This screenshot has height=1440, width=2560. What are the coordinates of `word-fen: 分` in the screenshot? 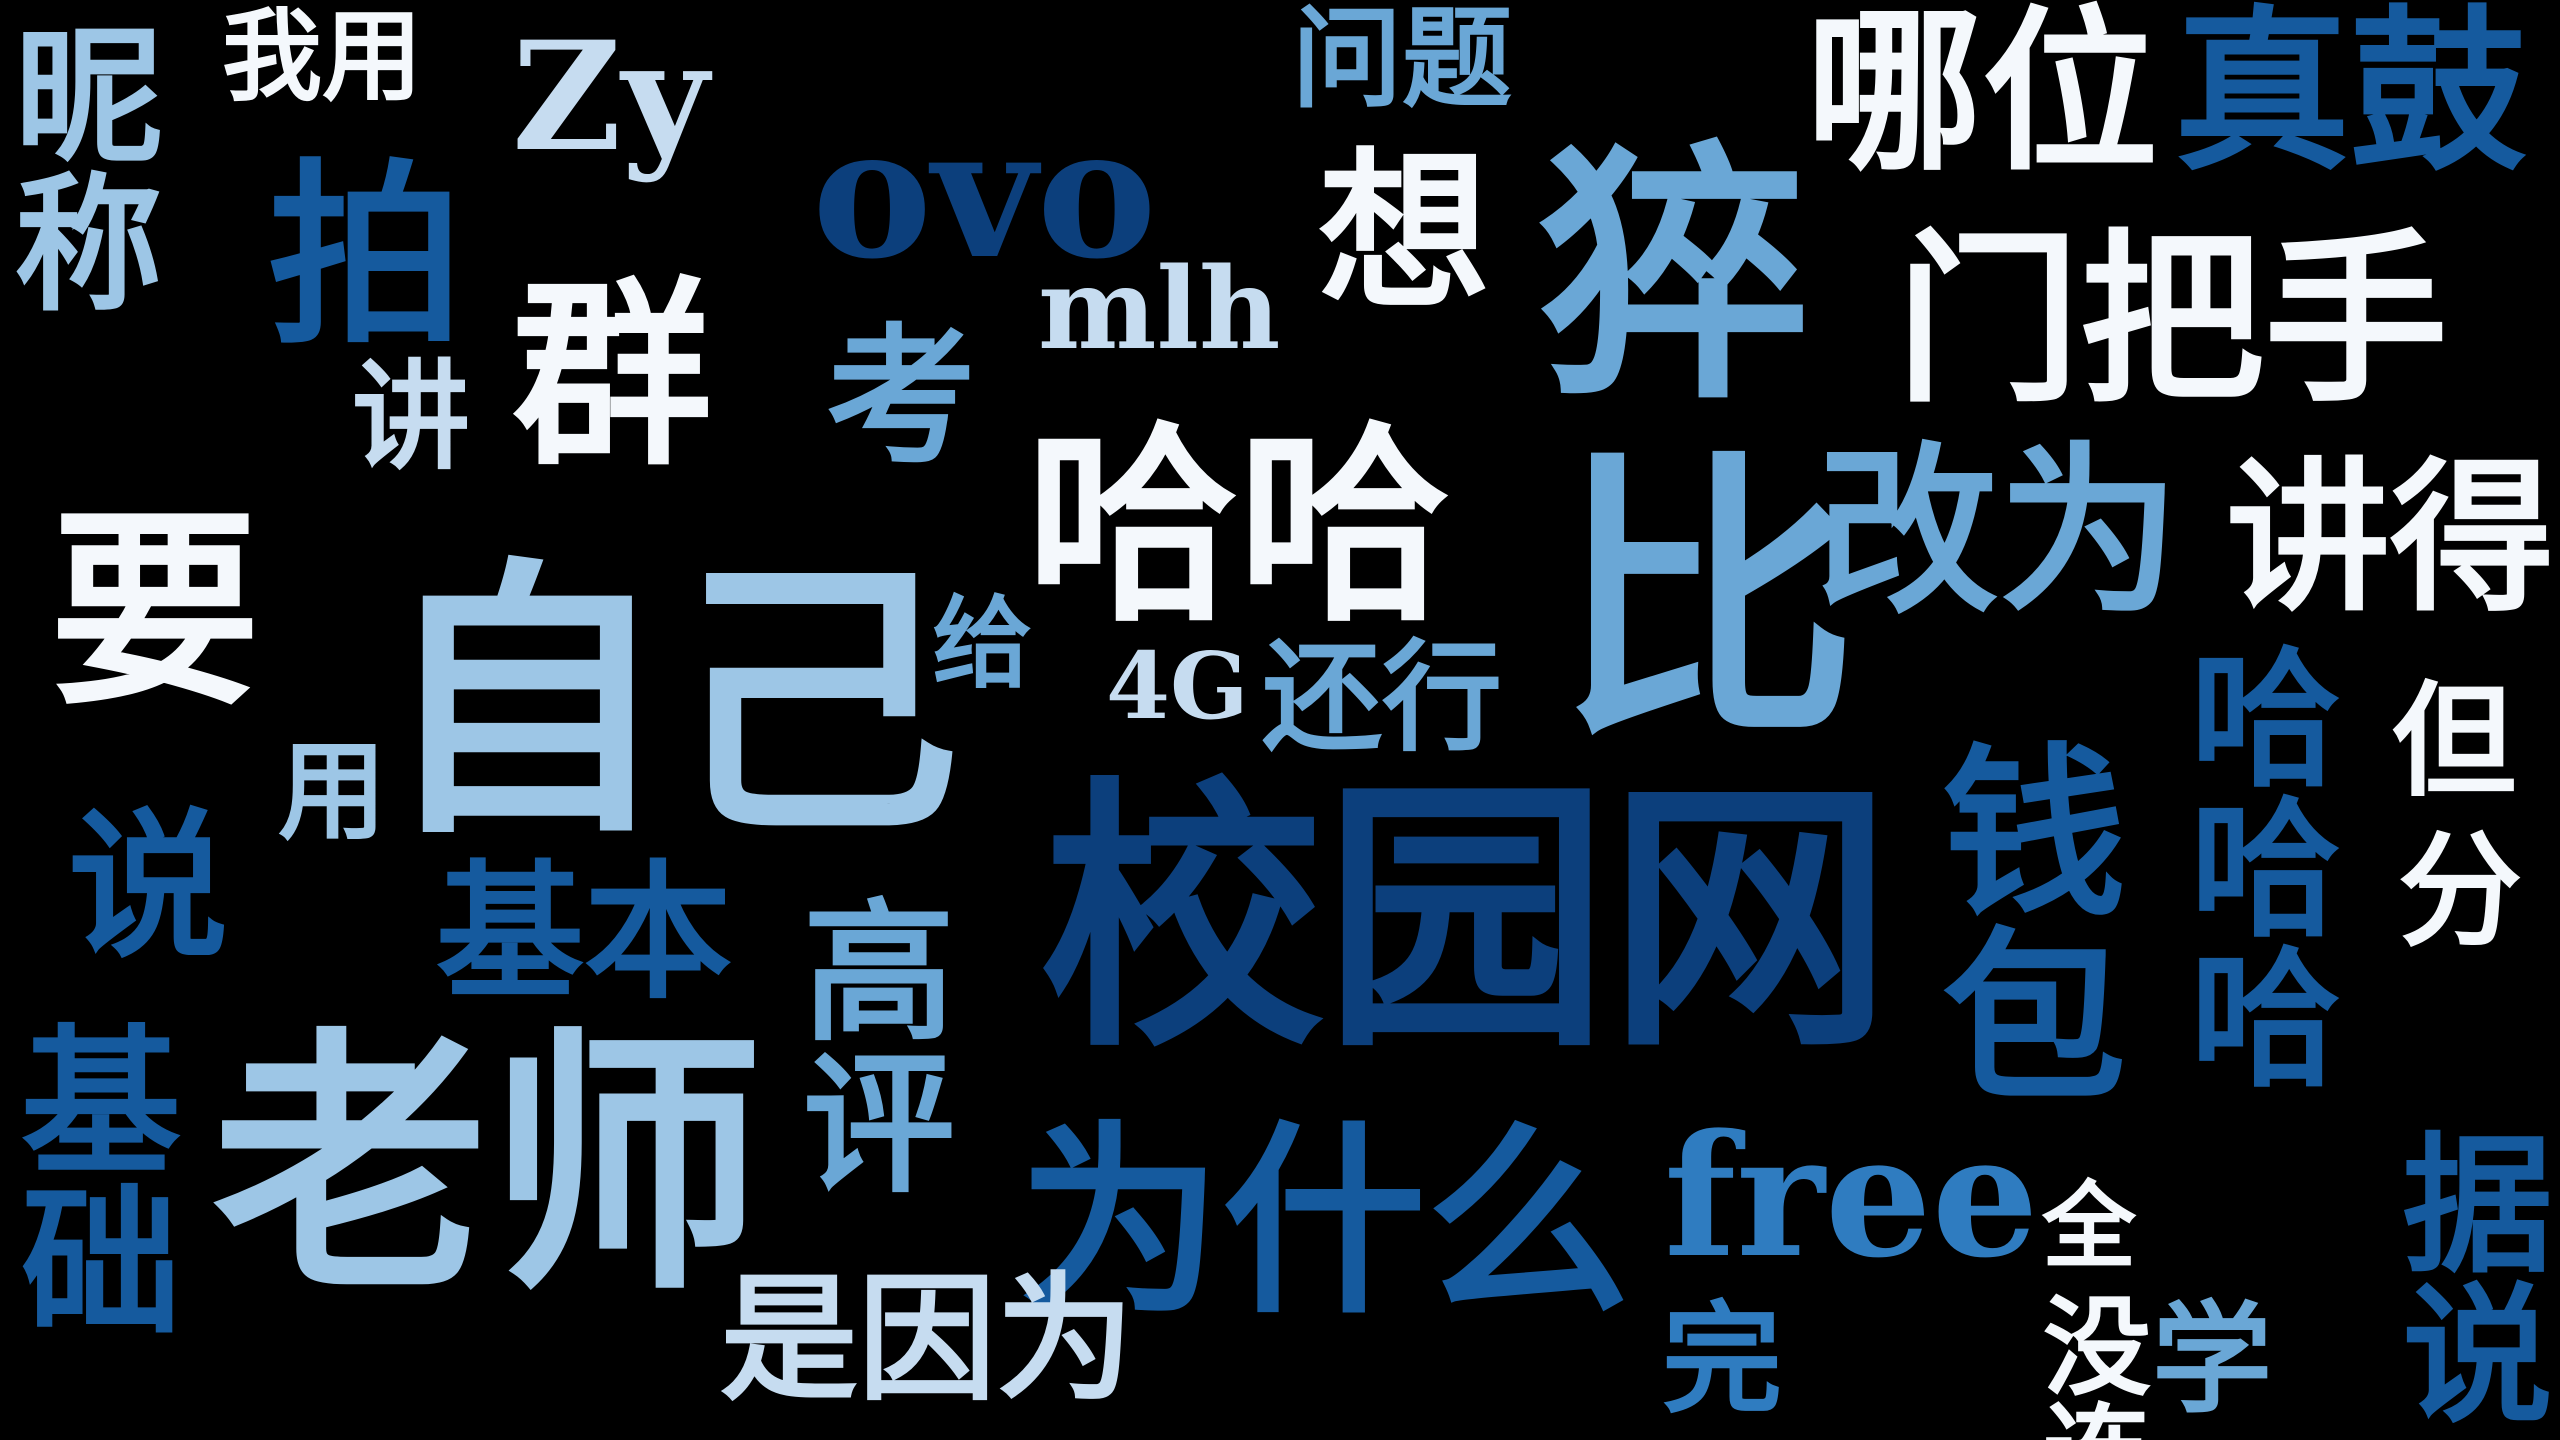 It's located at (2460, 891).